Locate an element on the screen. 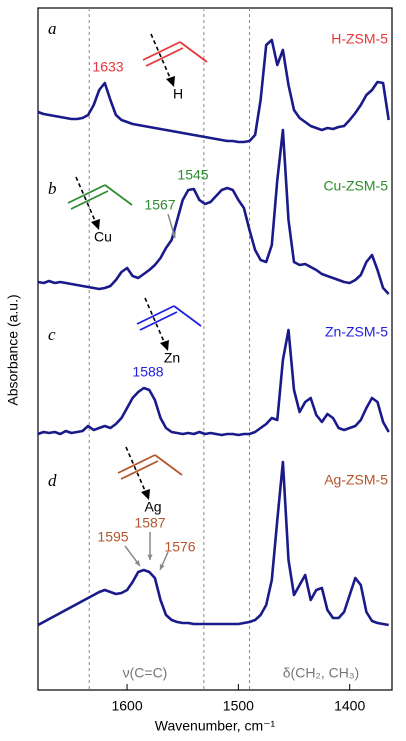 The height and width of the screenshot is (741, 406). x-tick-label: 1400 is located at coordinates (349, 706).